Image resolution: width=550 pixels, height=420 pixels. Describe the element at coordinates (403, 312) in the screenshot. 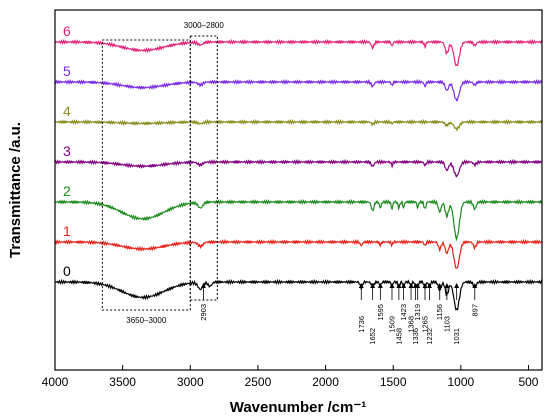

I see `peak-label-1423: 1423` at that location.